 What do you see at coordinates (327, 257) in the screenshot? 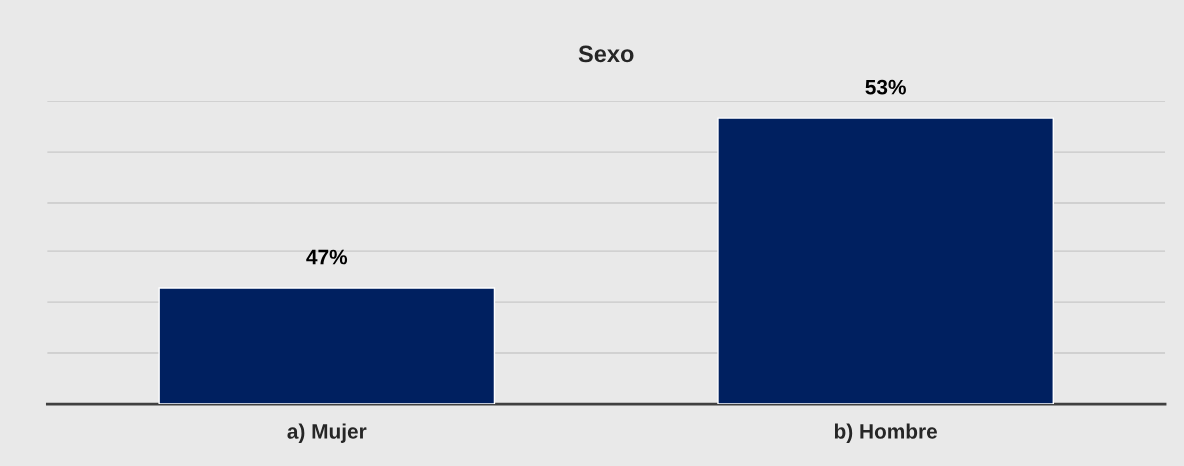
I see `data-label: 47%` at bounding box center [327, 257].